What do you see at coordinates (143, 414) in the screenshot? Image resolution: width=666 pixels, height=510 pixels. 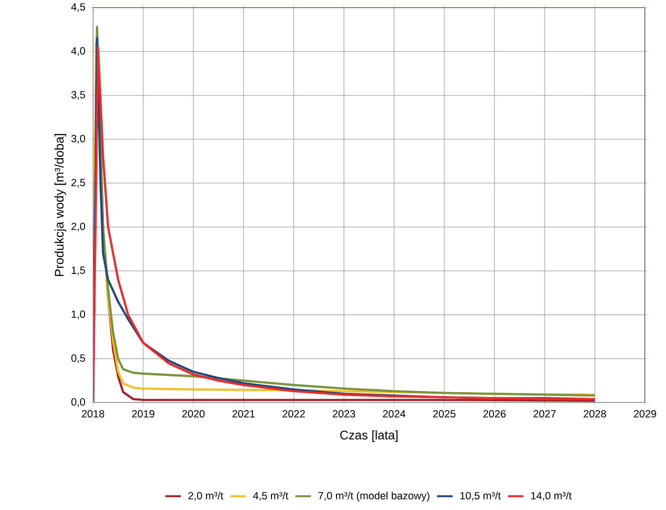 I see `x-tick-label: 2019` at bounding box center [143, 414].